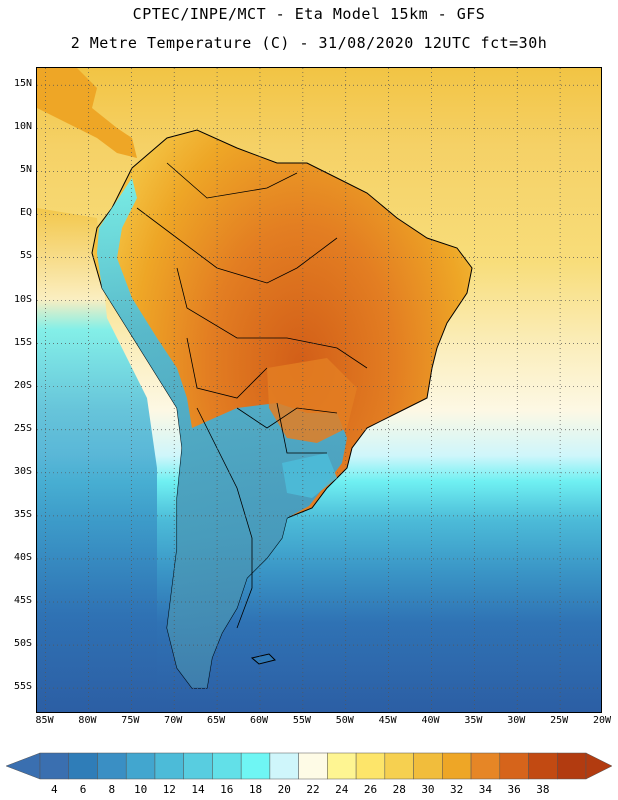  What do you see at coordinates (22, 342) in the screenshot?
I see `lat-label-15S: 15S` at bounding box center [22, 342].